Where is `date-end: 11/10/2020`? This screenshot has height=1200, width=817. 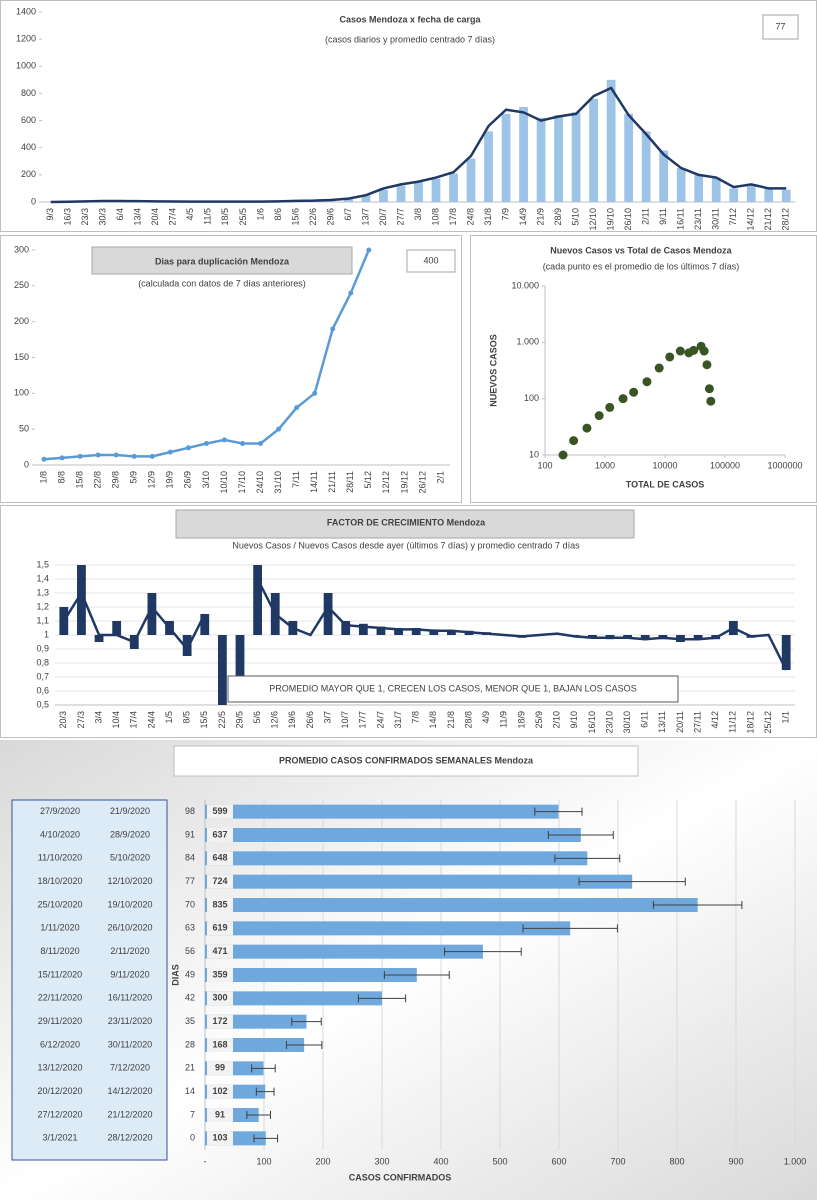
date-end: 11/10/2020 is located at coordinates (60, 858).